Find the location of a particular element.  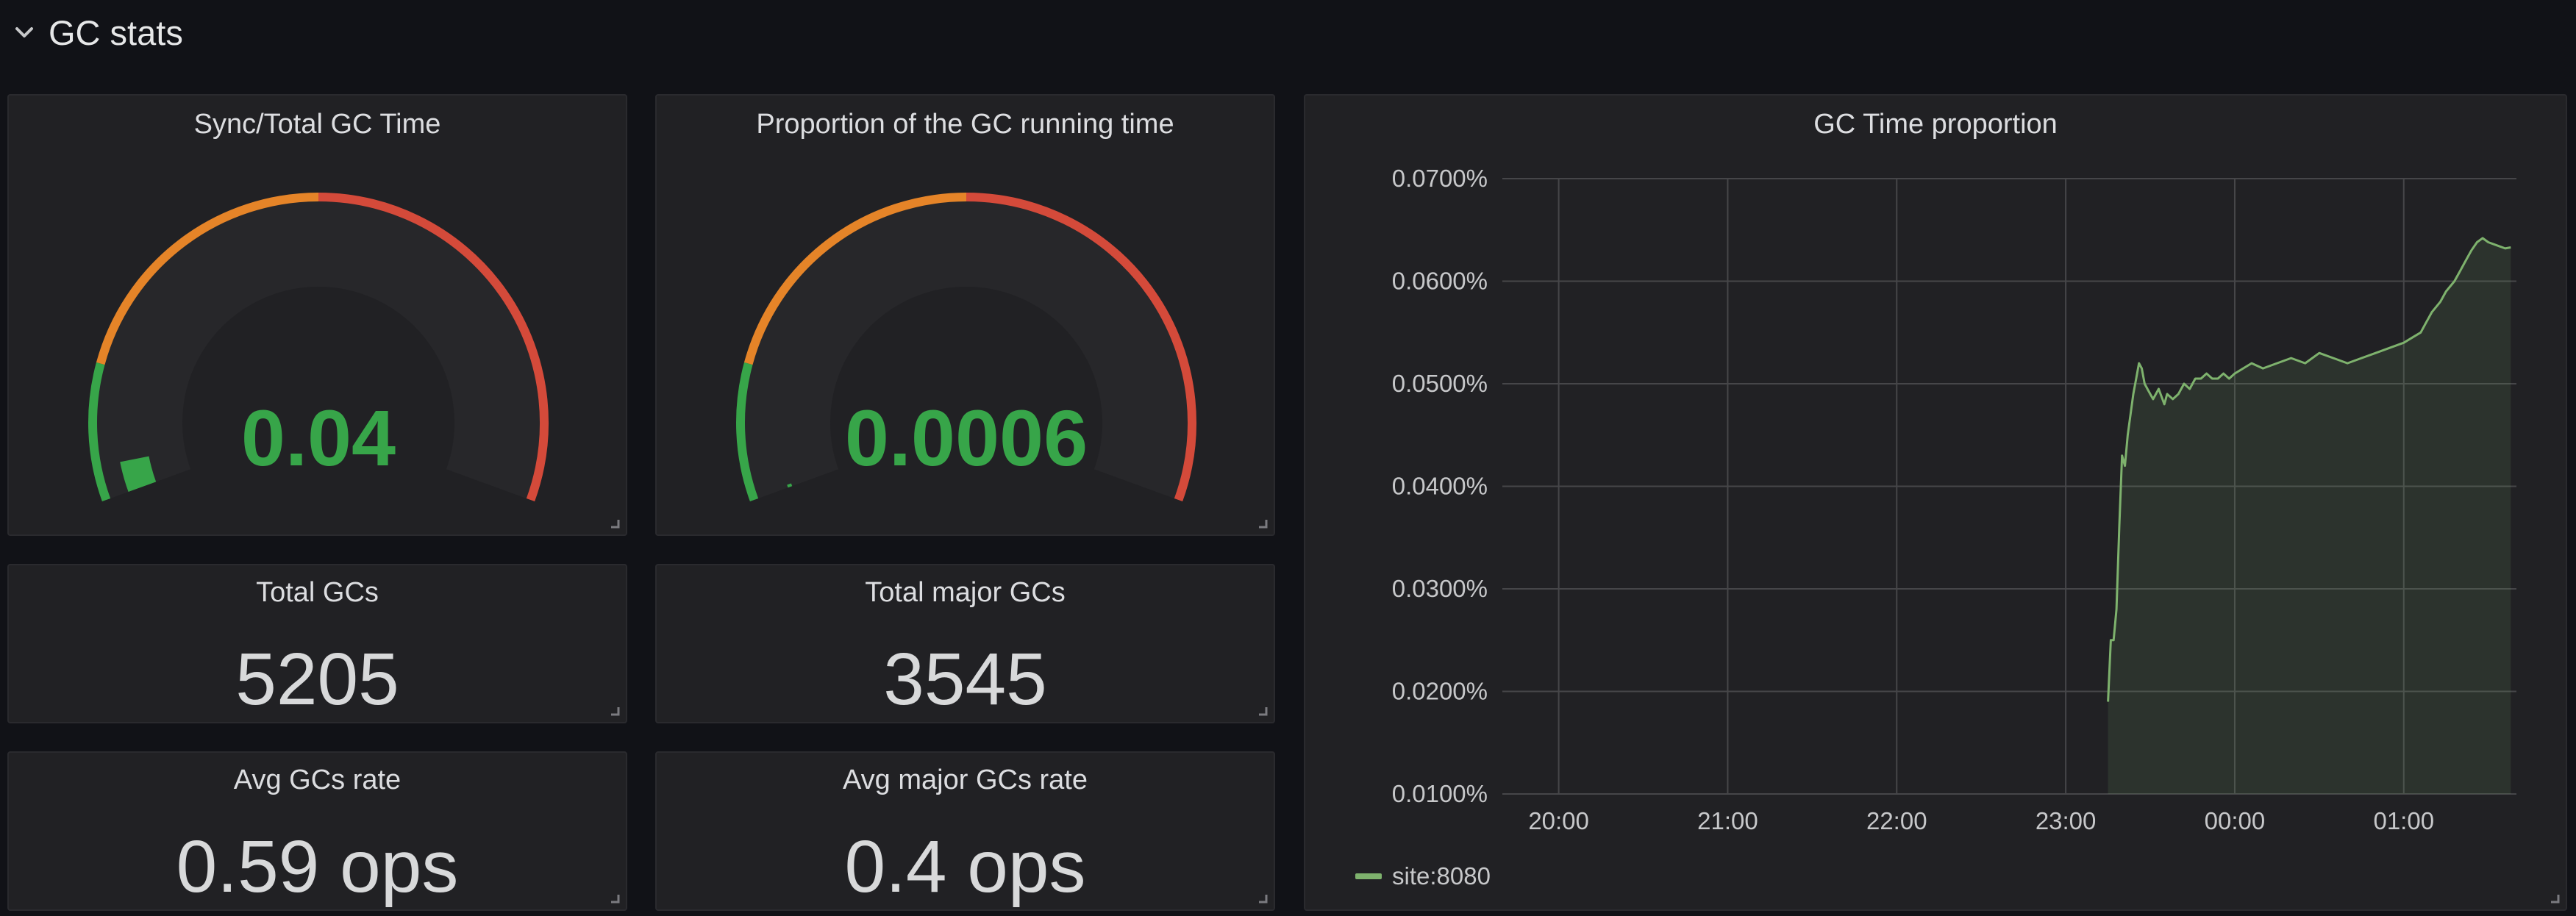

chevron-down-icon is located at coordinates (24, 32).